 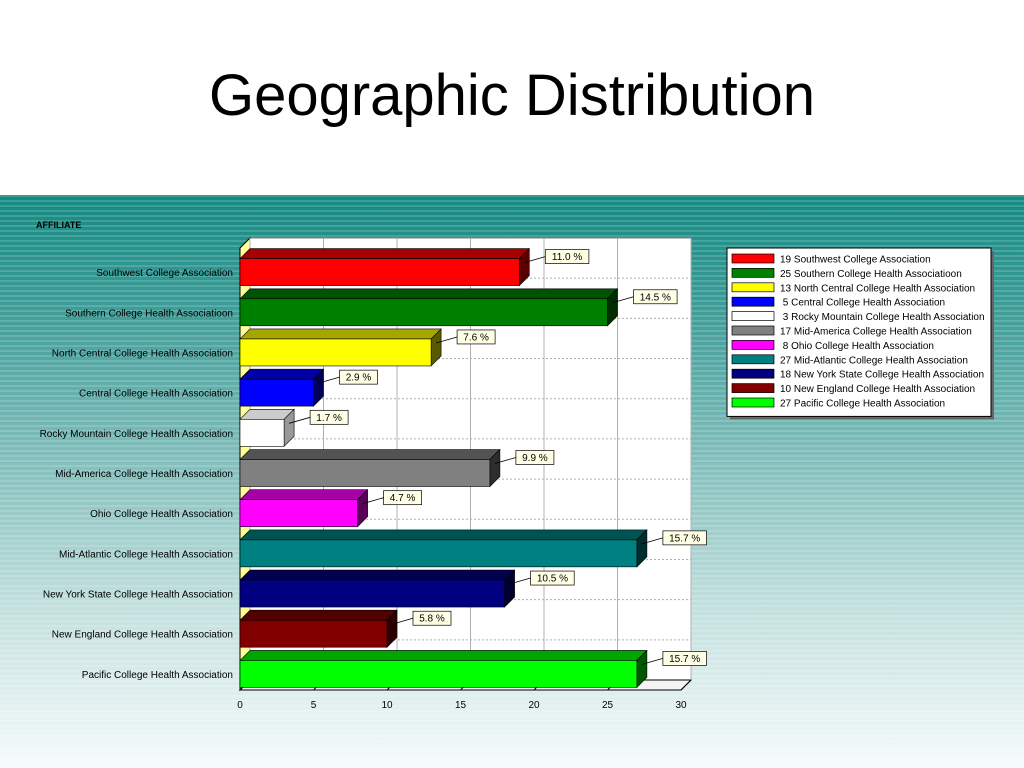 What do you see at coordinates (862, 303) in the screenshot?
I see `legend-entry: 5 Central College Health Association` at bounding box center [862, 303].